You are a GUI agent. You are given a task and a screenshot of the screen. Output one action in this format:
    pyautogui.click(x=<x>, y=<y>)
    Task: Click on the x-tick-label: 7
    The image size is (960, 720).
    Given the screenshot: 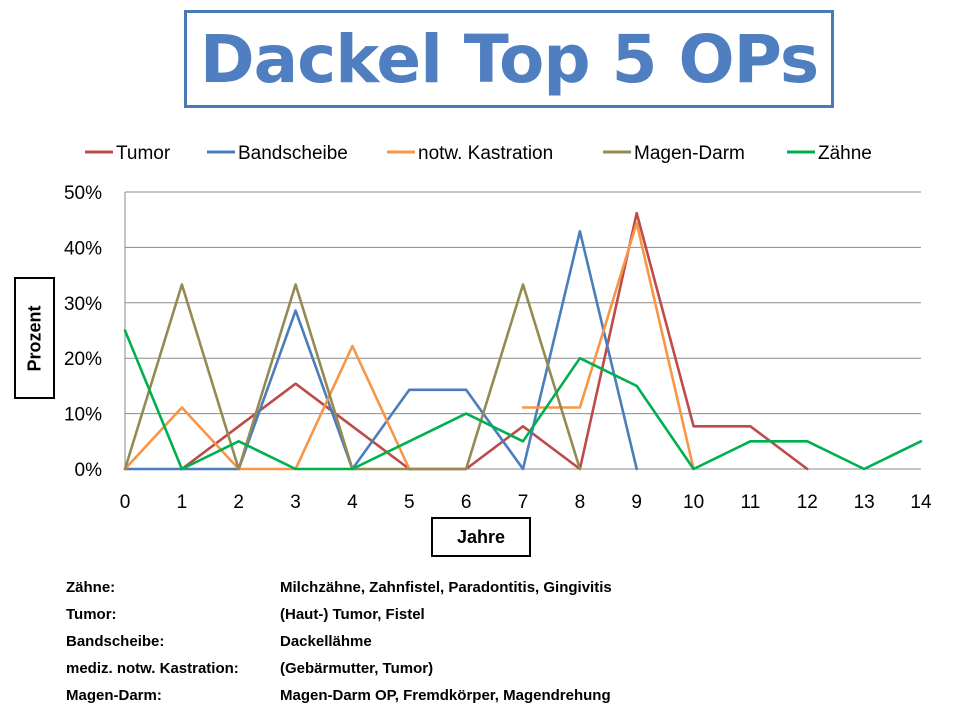 What is the action you would take?
    pyautogui.click(x=523, y=502)
    